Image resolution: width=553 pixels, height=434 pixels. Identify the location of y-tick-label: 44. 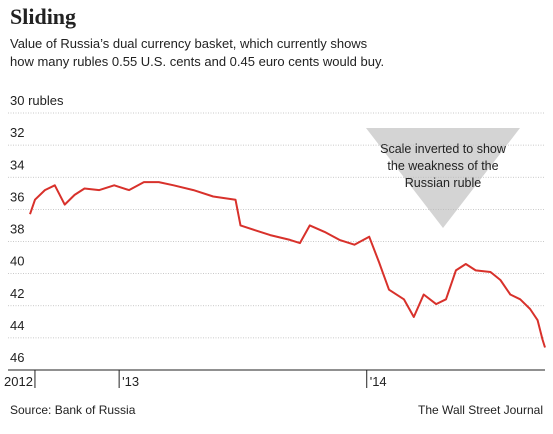
(17, 325).